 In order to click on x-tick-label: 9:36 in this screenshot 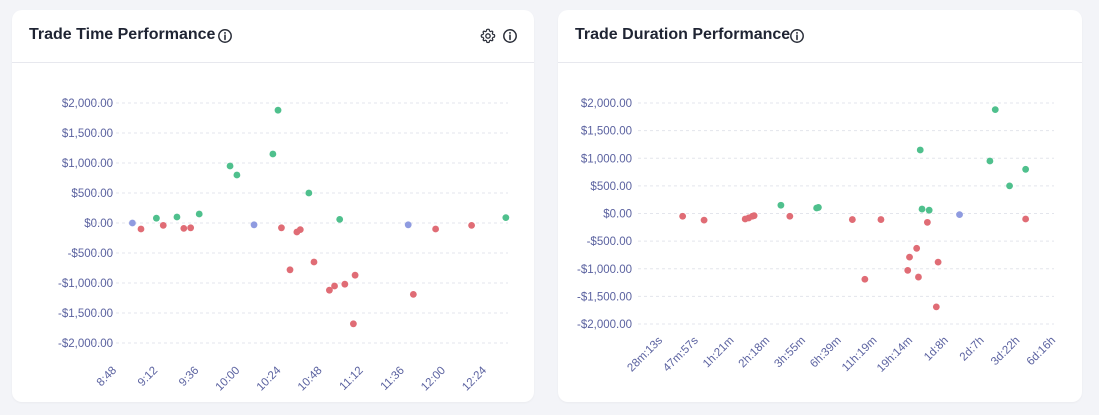, I will do `click(189, 377)`.